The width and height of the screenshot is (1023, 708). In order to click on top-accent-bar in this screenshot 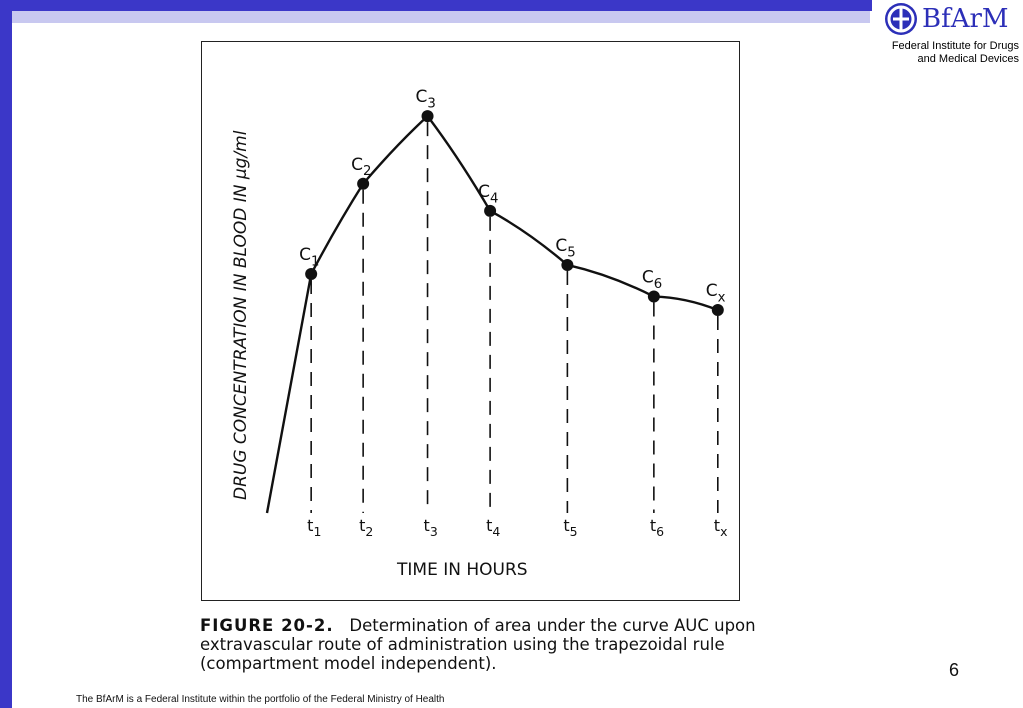, I will do `click(511, 5)`.